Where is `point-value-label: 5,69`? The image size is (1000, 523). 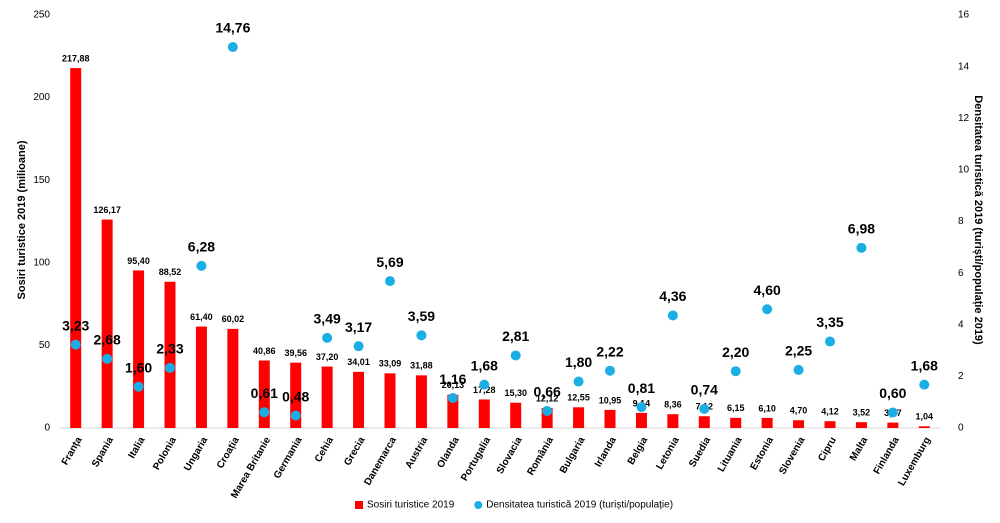 point-value-label: 5,69 is located at coordinates (389, 262).